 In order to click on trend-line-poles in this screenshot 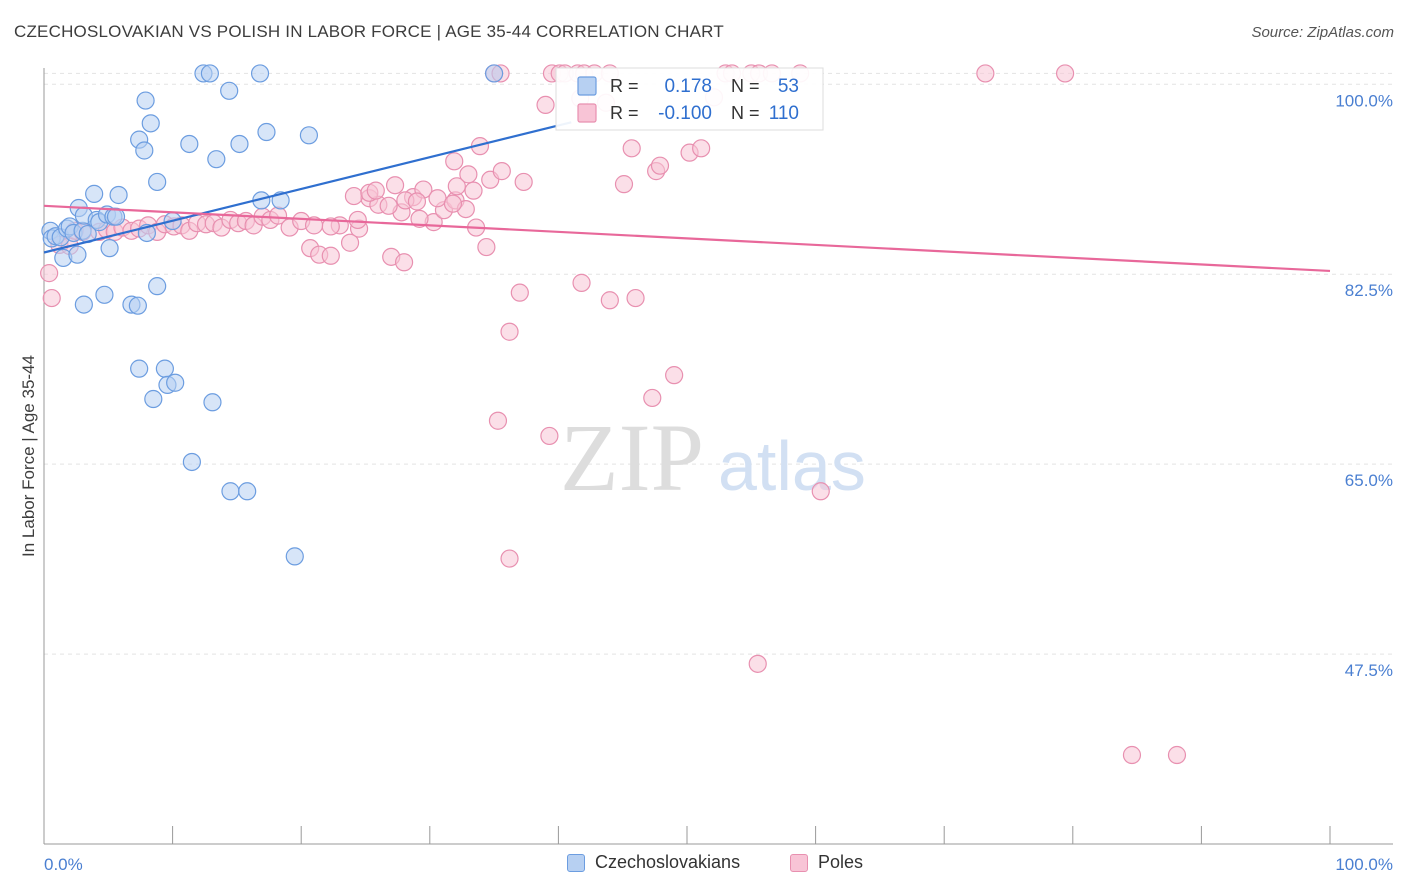, I will do `click(687, 238)`.